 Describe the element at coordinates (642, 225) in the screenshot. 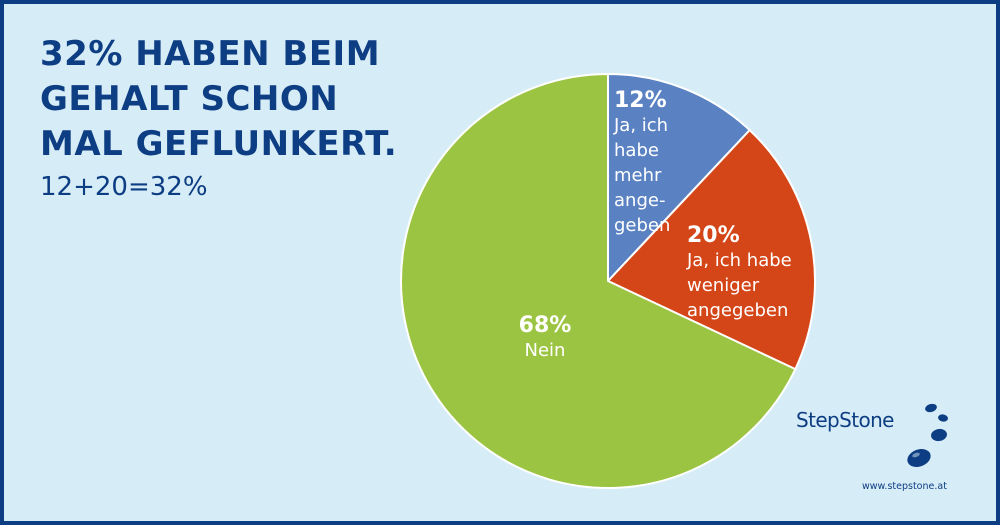

I see `slice-category-label: geben` at that location.